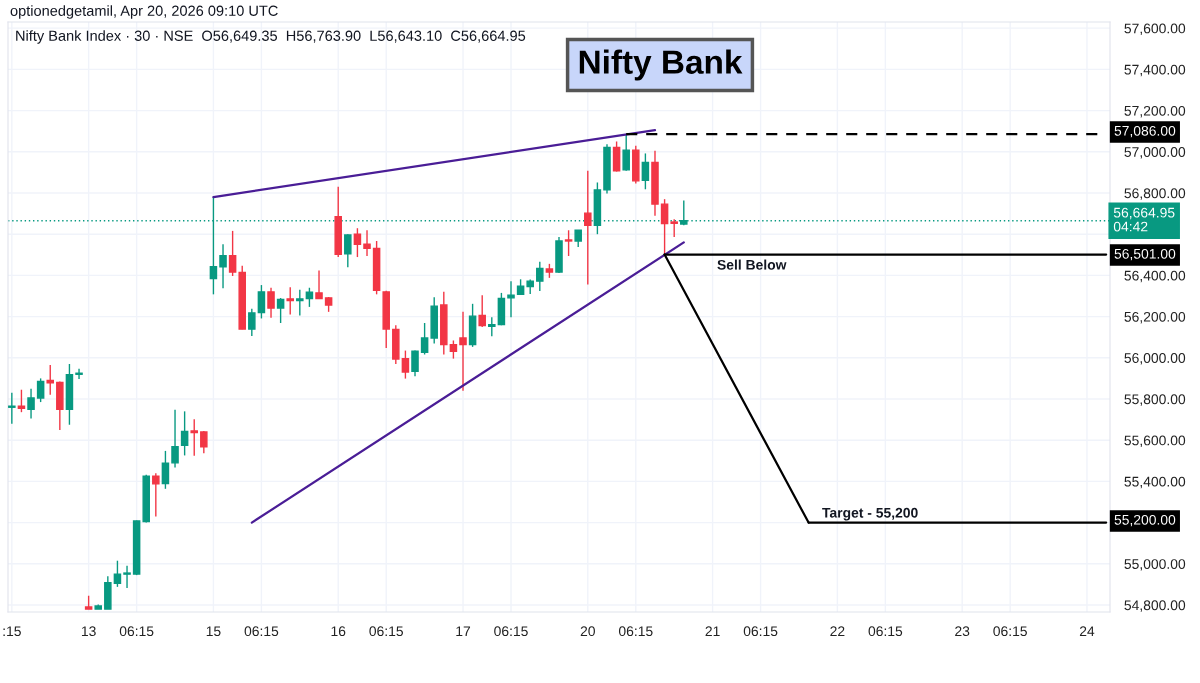 The height and width of the screenshot is (683, 1200). I want to click on y-tick-label: 56,200.00, so click(1155, 317).